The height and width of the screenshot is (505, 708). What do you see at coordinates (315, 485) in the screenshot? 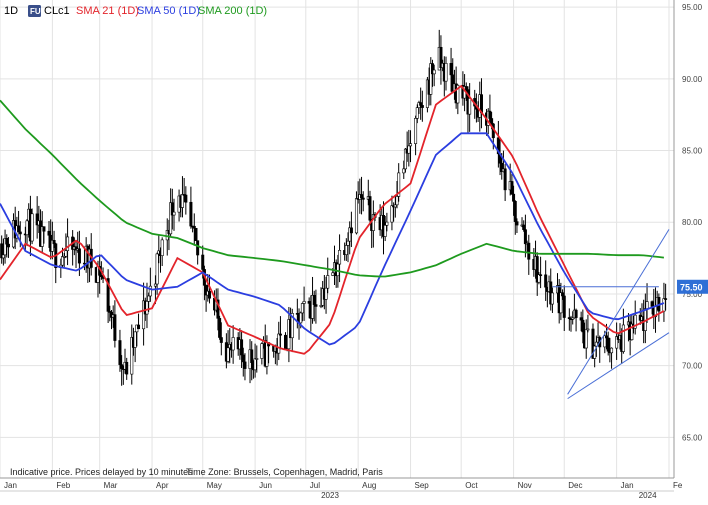
I see `x-tick-label: Jul` at bounding box center [315, 485].